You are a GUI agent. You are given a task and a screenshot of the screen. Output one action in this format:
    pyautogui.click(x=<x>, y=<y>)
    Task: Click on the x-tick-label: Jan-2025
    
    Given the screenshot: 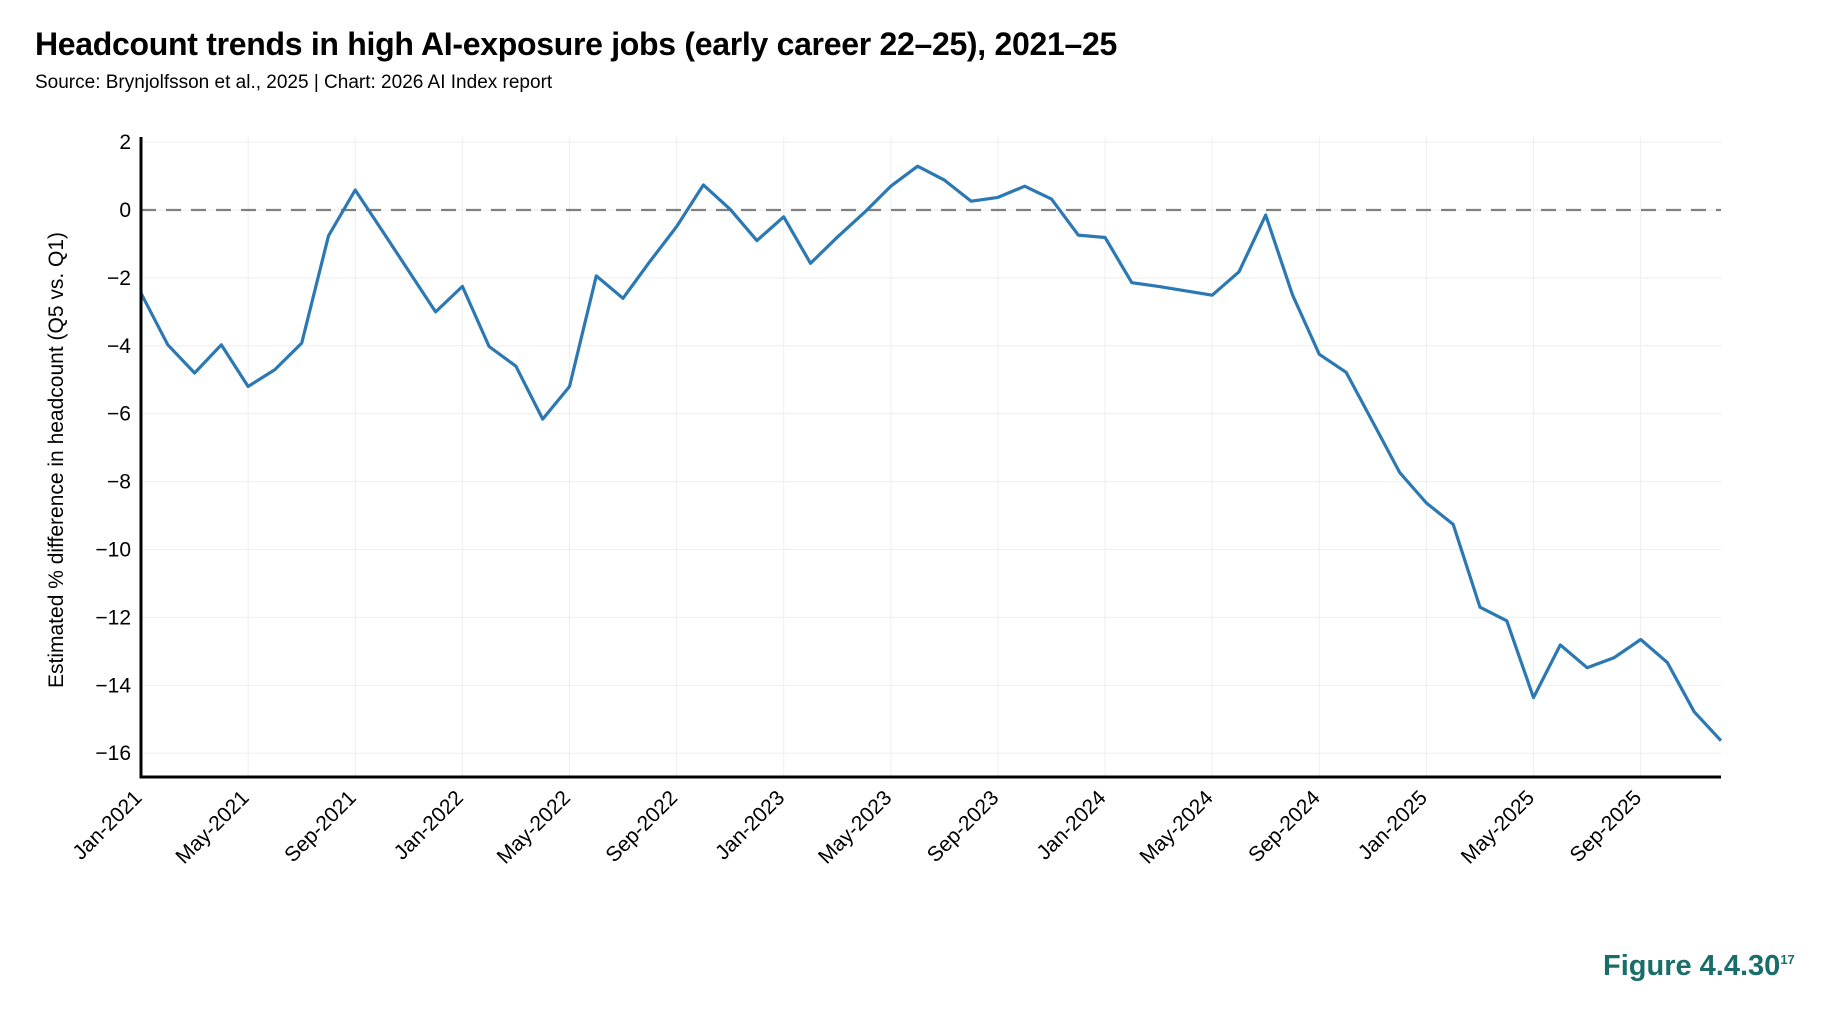 What is the action you would take?
    pyautogui.click(x=1393, y=825)
    